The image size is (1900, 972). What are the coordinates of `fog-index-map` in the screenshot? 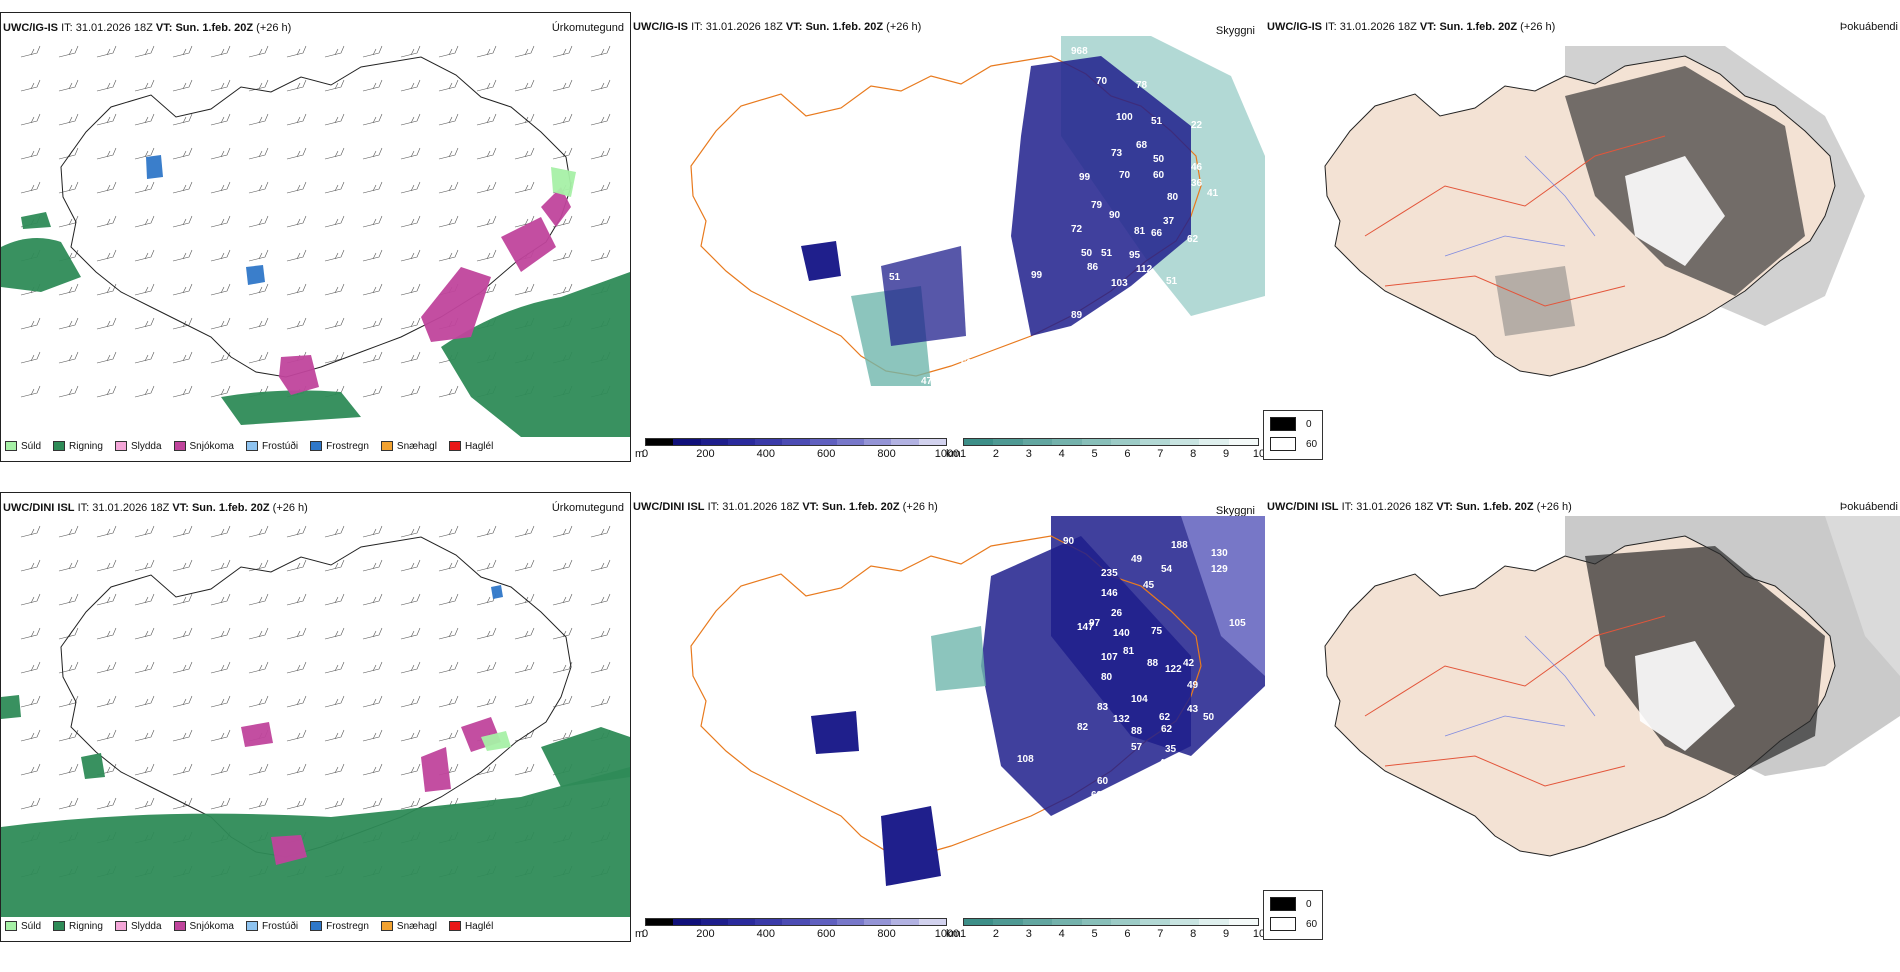 It's located at (1594, 211).